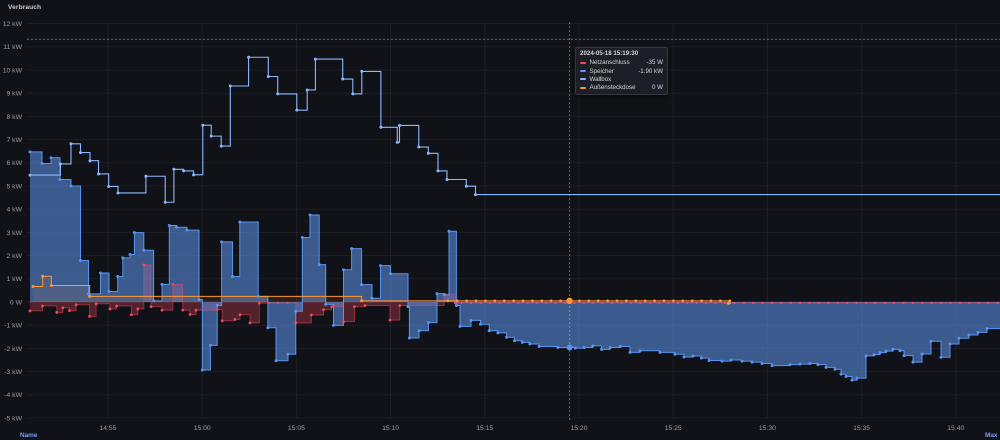 The width and height of the screenshot is (1000, 440). I want to click on svg-text: -3 kW, so click(13, 372).